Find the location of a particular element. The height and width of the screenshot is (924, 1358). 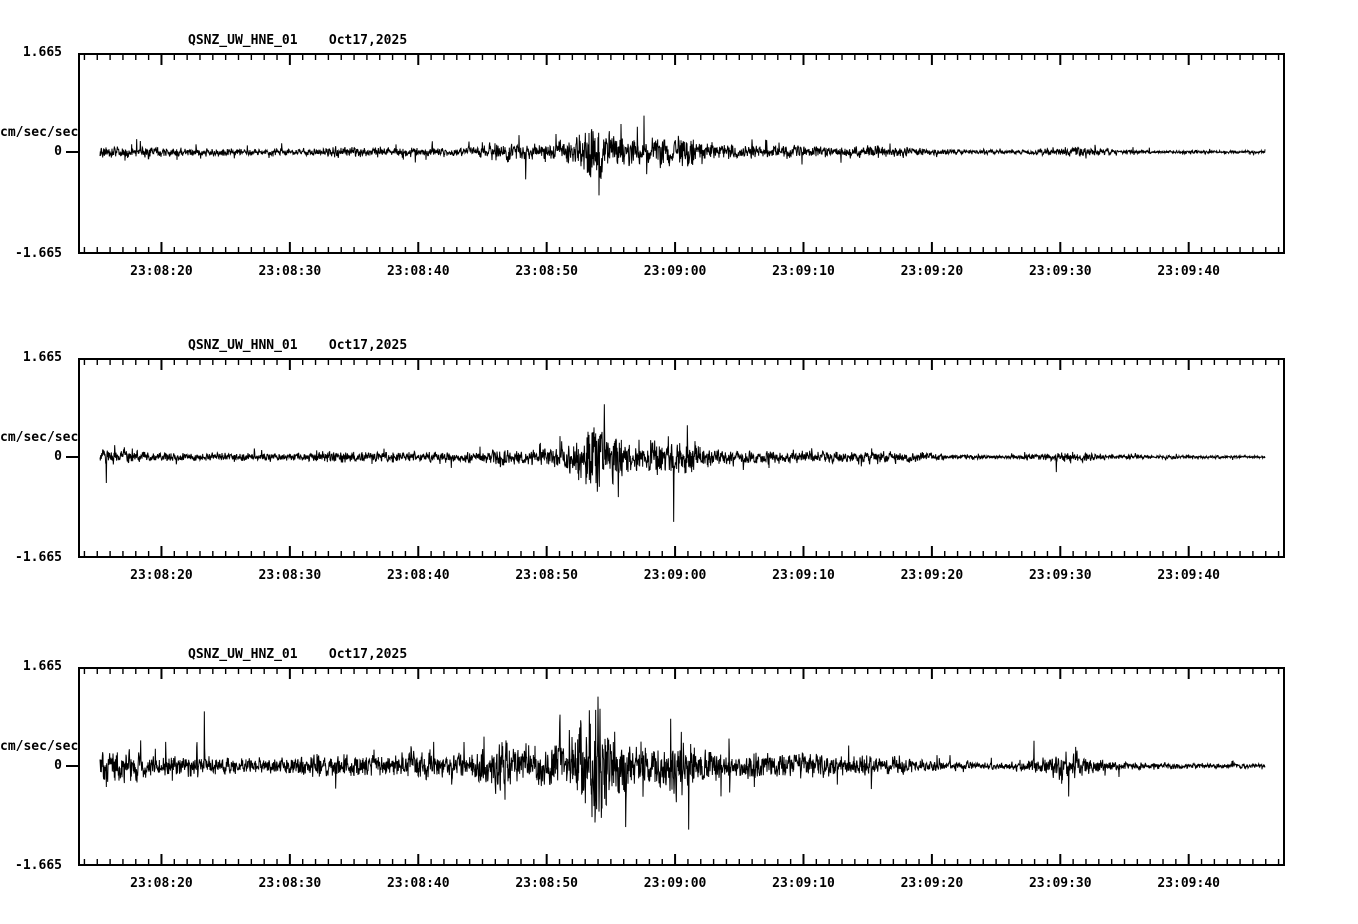

panel-title: QSNZ_UW_HNZ_01 Oct17,2025 is located at coordinates (298, 654).